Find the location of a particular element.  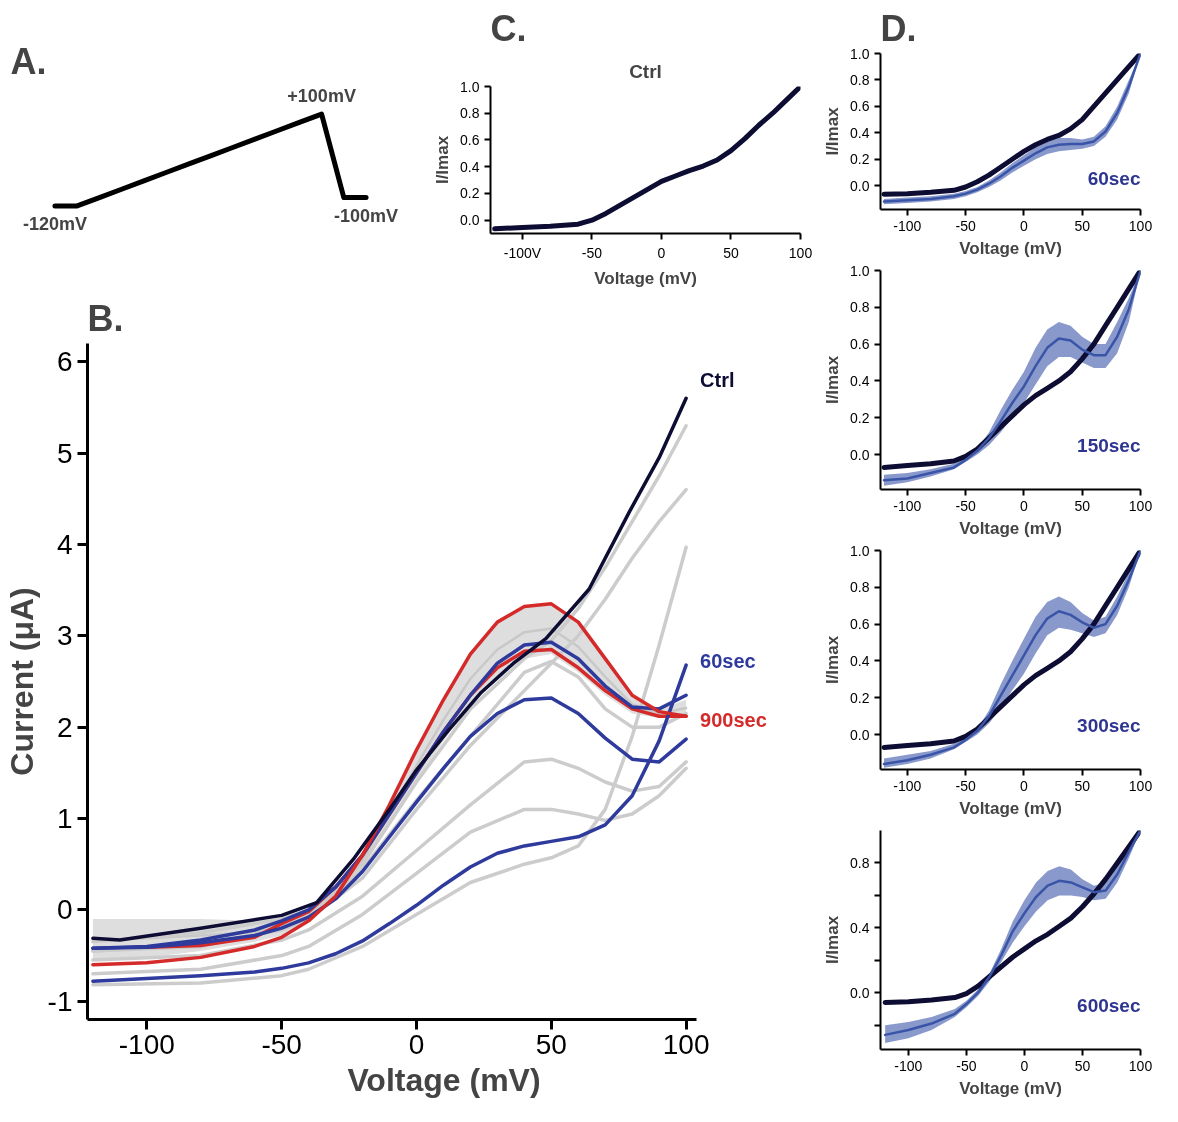

y-tick-label: 1 is located at coordinates (64, 819).